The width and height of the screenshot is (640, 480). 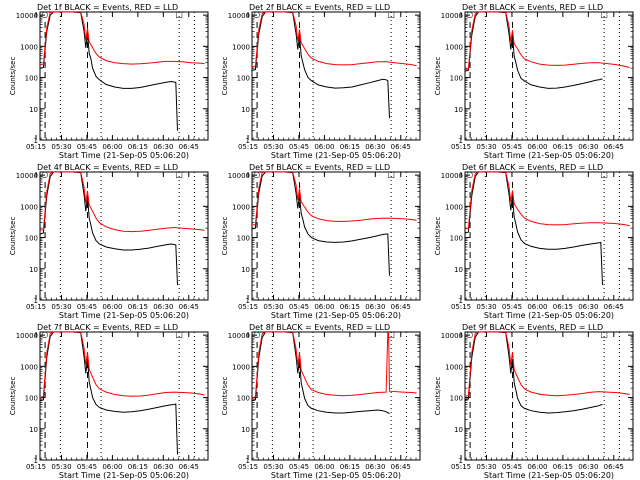 I want to click on panel-title: Det 2f BLACK = Events, RED = LLD, so click(x=319, y=7).